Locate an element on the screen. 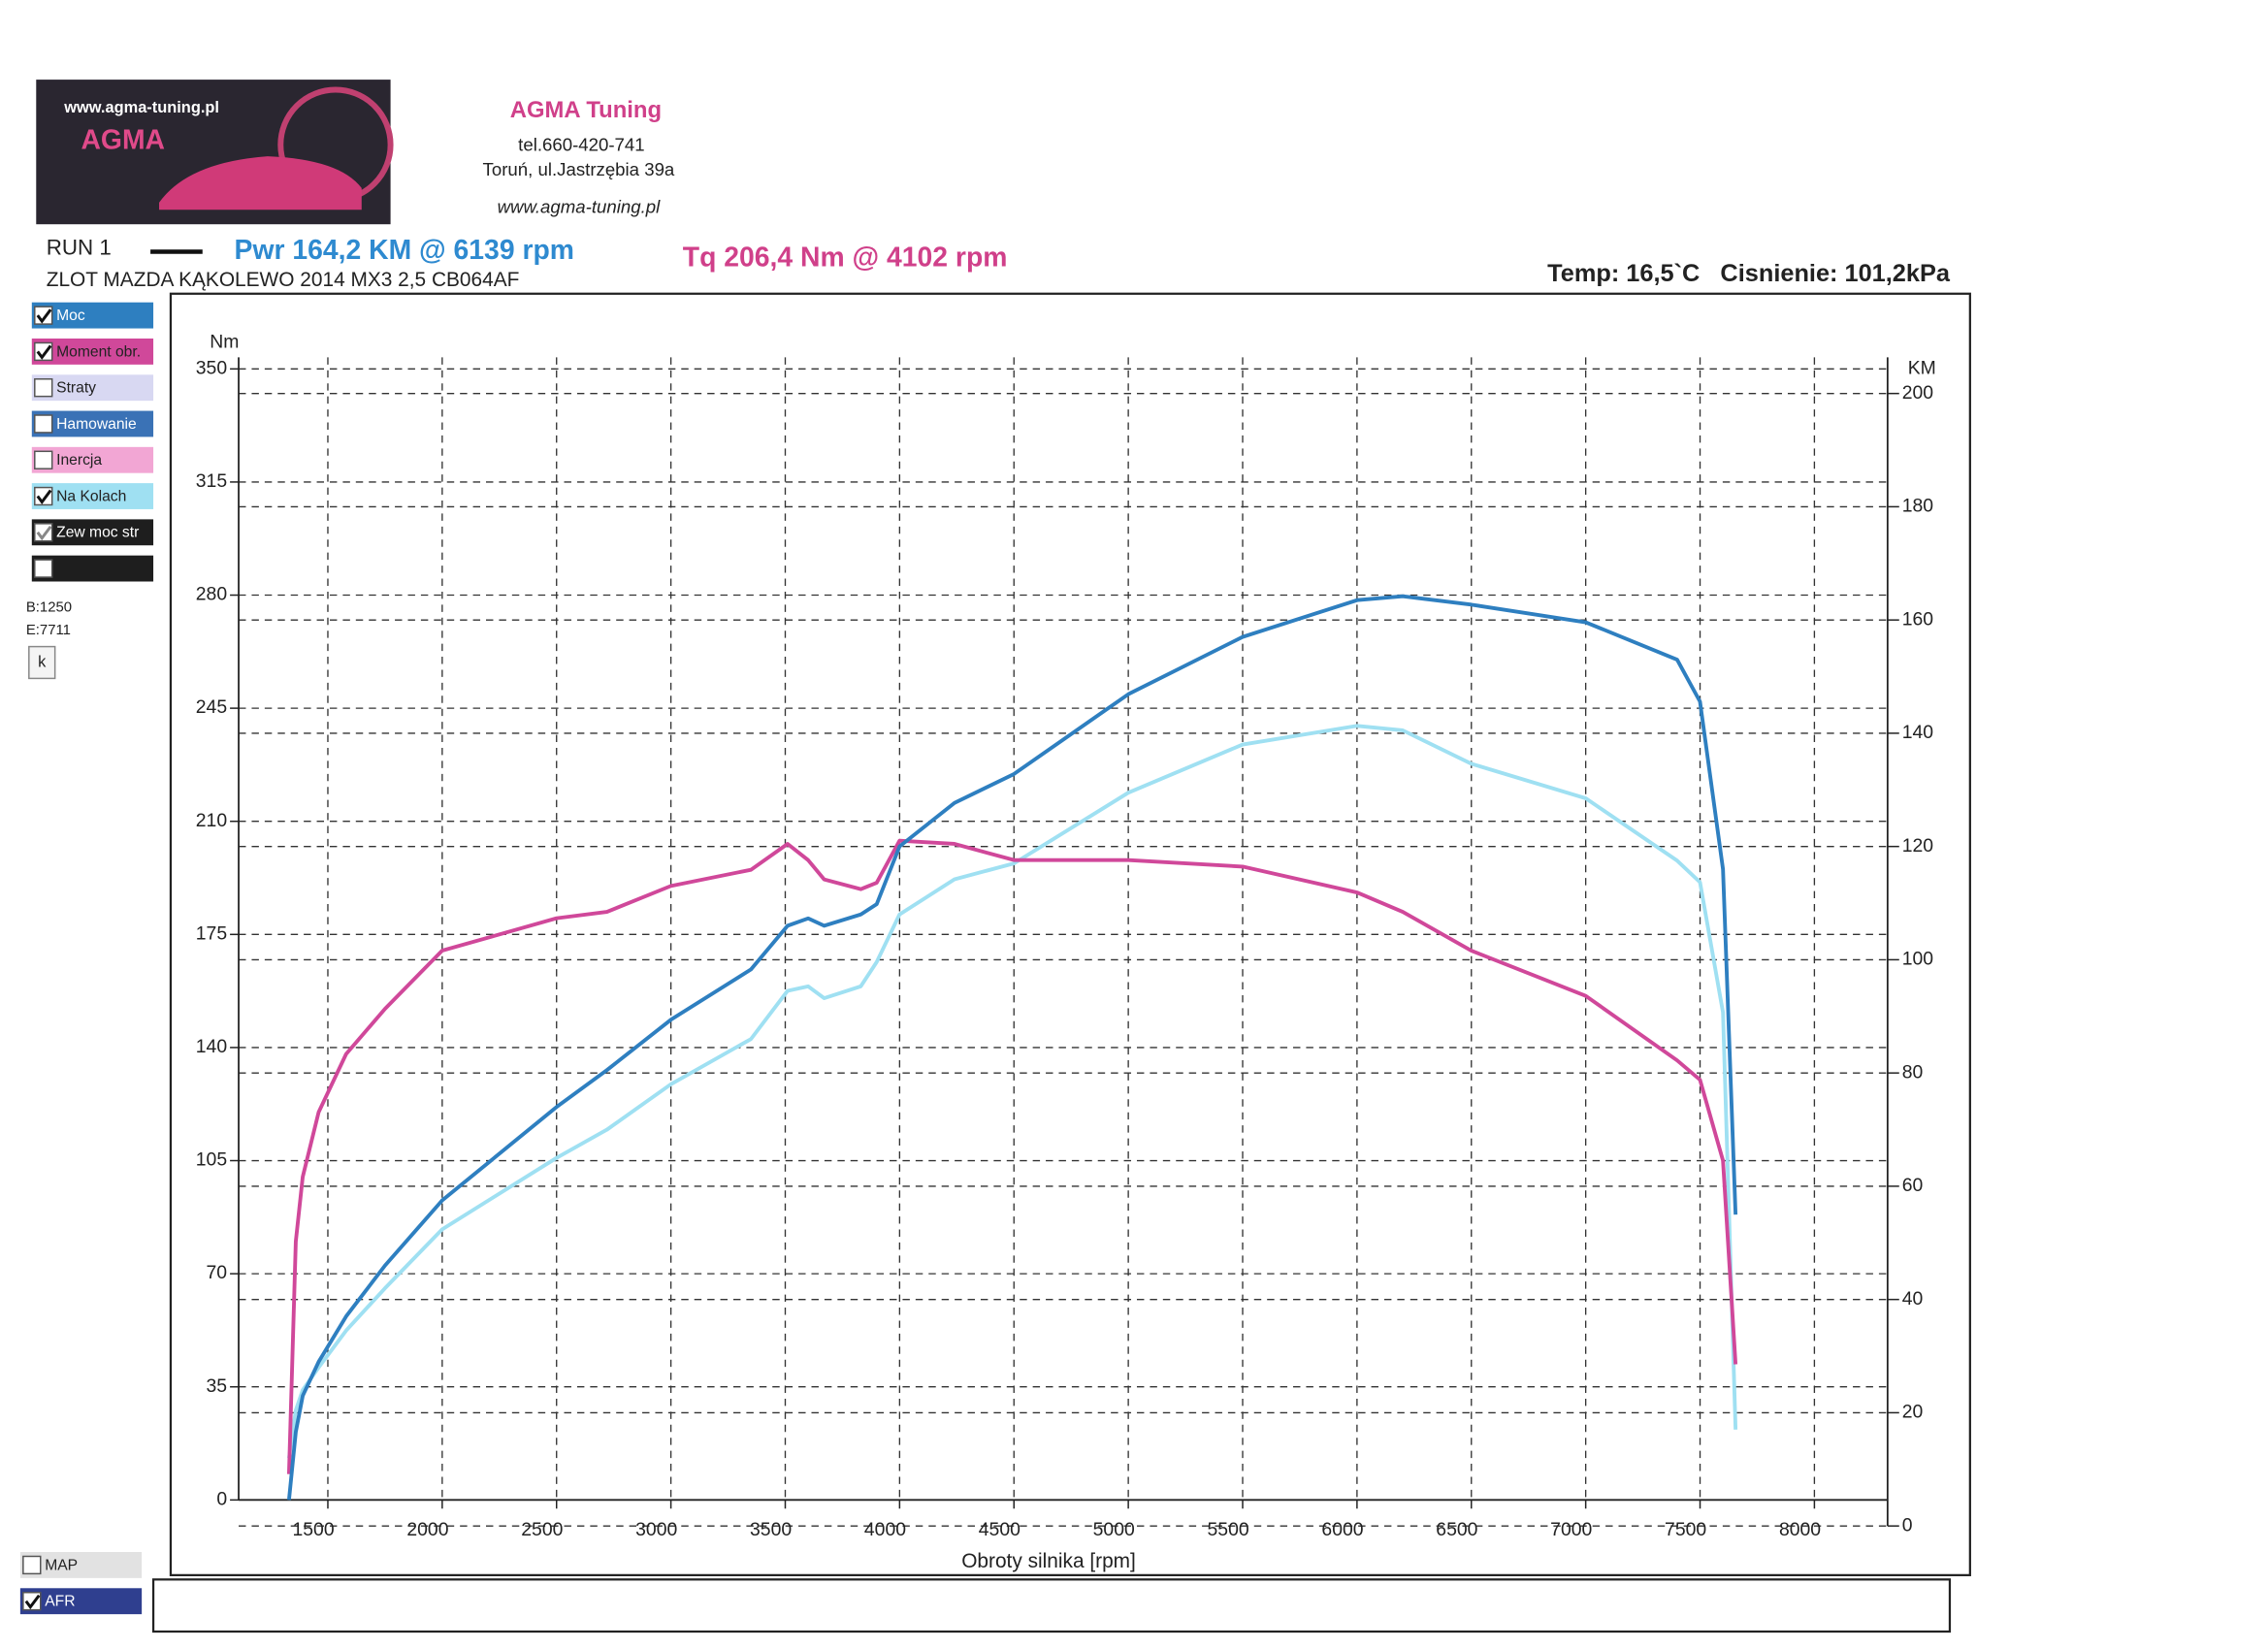 This screenshot has height=1649, width=2268. channel-label: AFR is located at coordinates (60, 1602).